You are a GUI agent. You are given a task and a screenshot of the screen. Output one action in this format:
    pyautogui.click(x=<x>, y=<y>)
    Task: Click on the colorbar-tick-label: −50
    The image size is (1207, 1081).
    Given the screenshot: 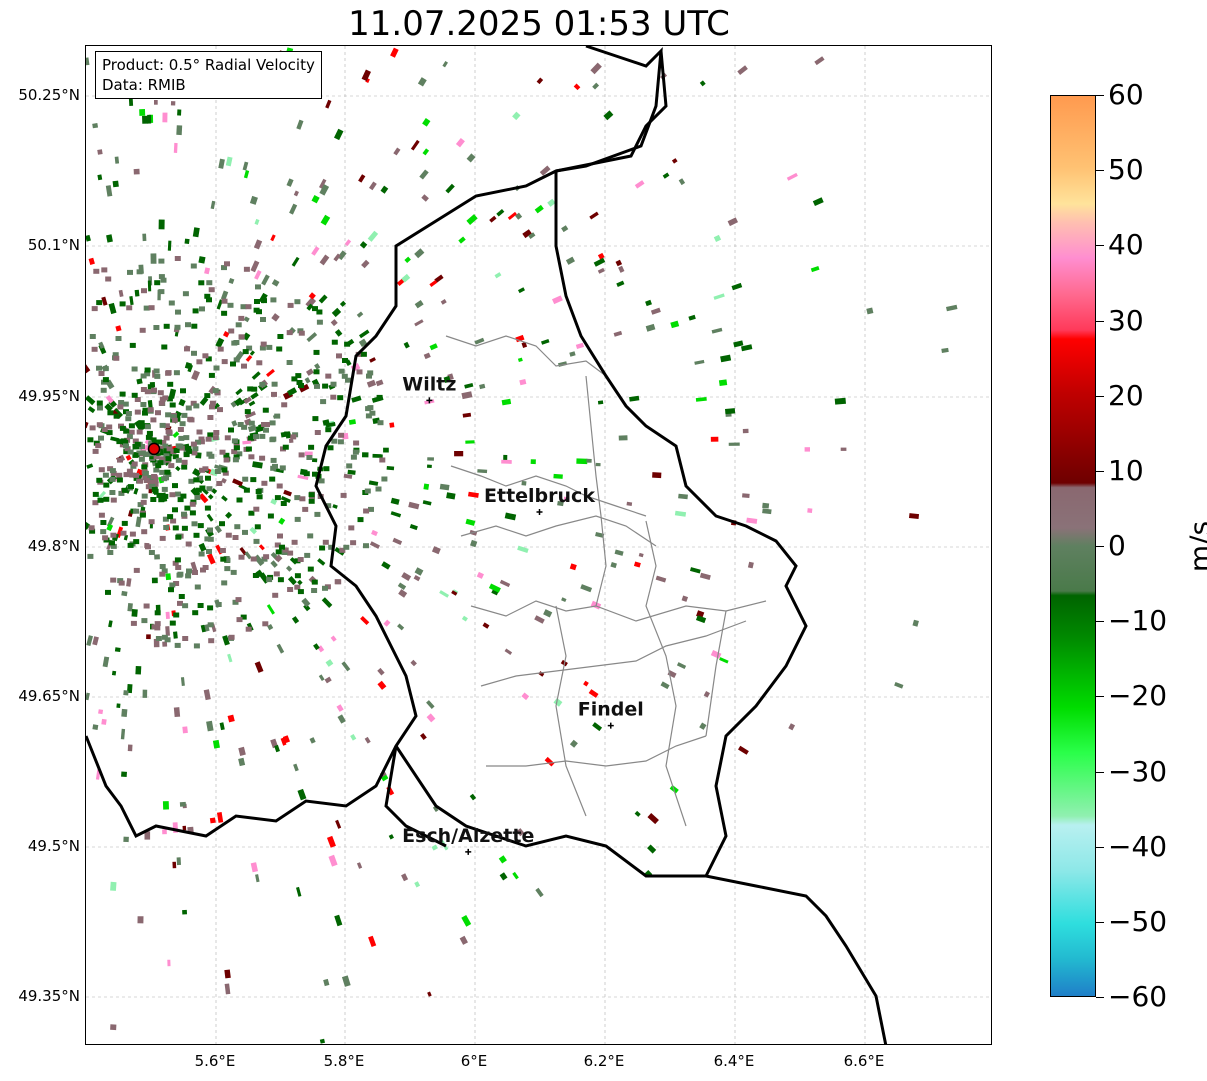 What is the action you would take?
    pyautogui.click(x=1138, y=921)
    